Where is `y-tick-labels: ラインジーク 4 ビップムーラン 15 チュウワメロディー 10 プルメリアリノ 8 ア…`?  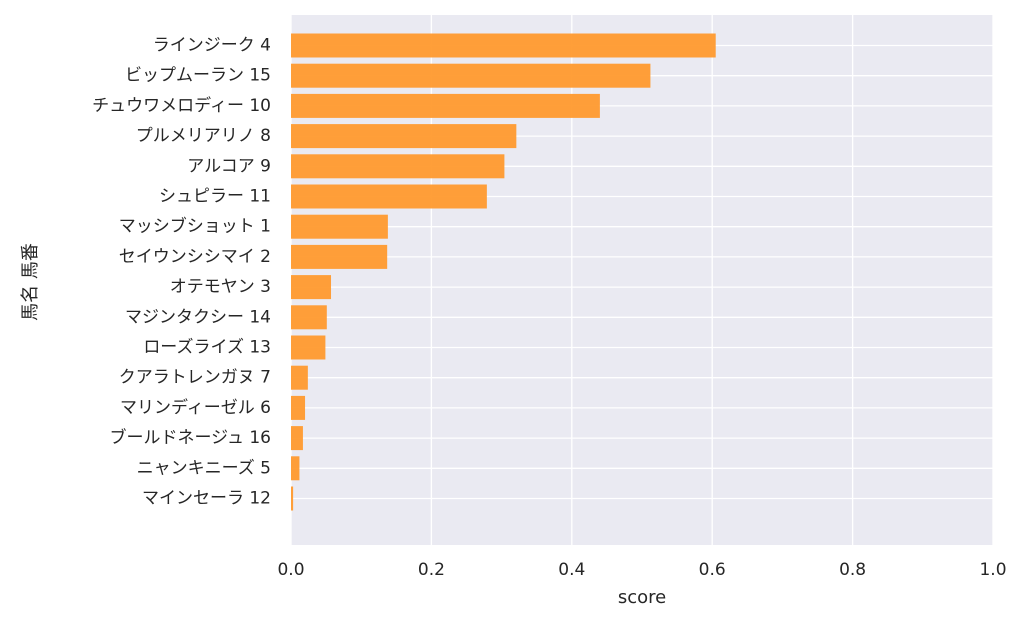
y-tick-labels: ラインジーク 4 ビップムーラン 15 チュウワメロディー 10 プルメリアリノ 8 ア… is located at coordinates (181, 272).